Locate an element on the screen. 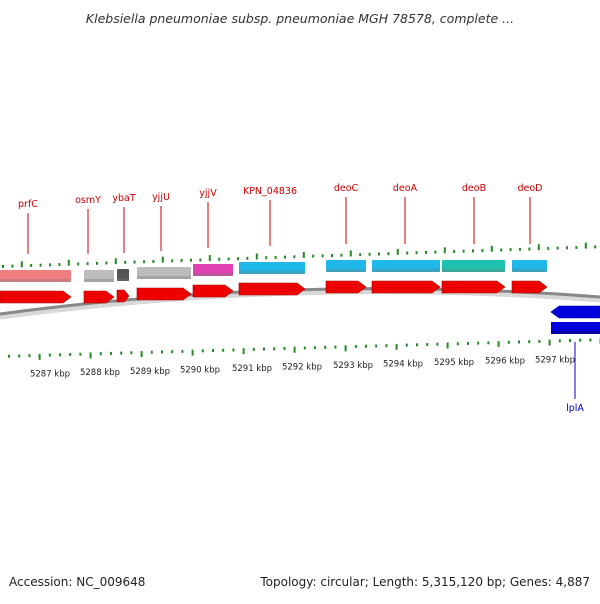  gene-label: yjjV is located at coordinates (208, 193).